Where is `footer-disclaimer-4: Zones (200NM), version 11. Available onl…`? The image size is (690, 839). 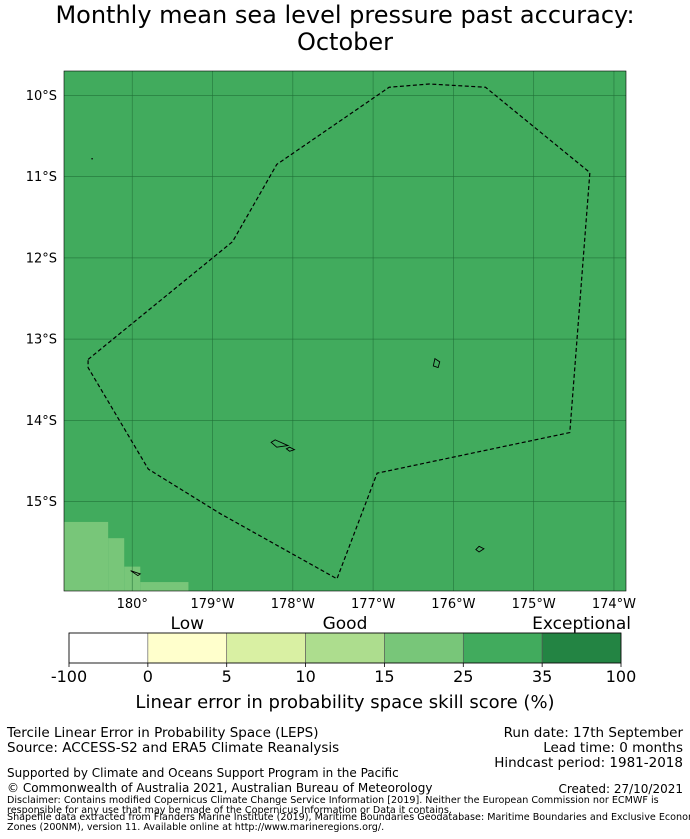 footer-disclaimer-4: Zones (200NM), version 11. Available onl… is located at coordinates (196, 827).